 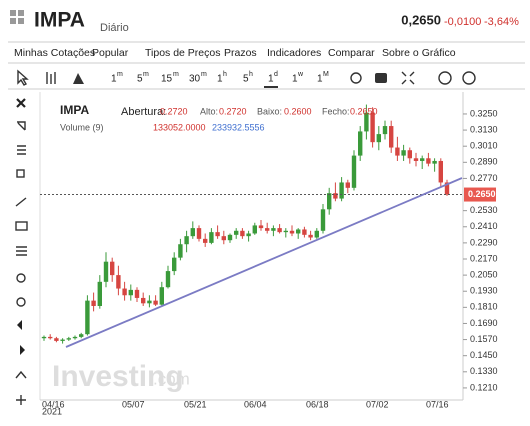 What do you see at coordinates (21, 251) in the screenshot?
I see `lines-tool` at bounding box center [21, 251].